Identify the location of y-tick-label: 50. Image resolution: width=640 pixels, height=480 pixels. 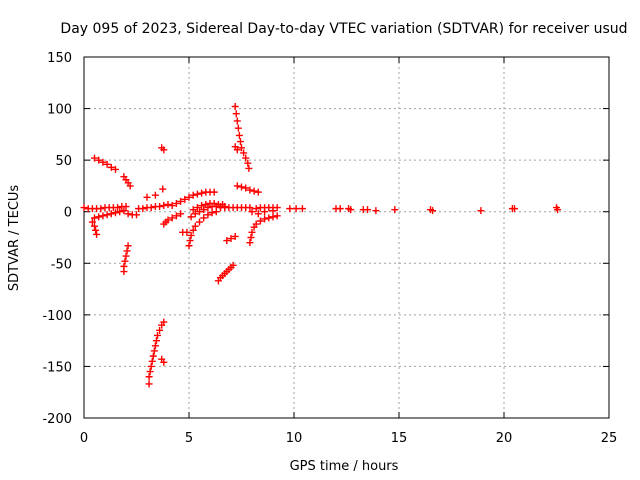
(63, 161).